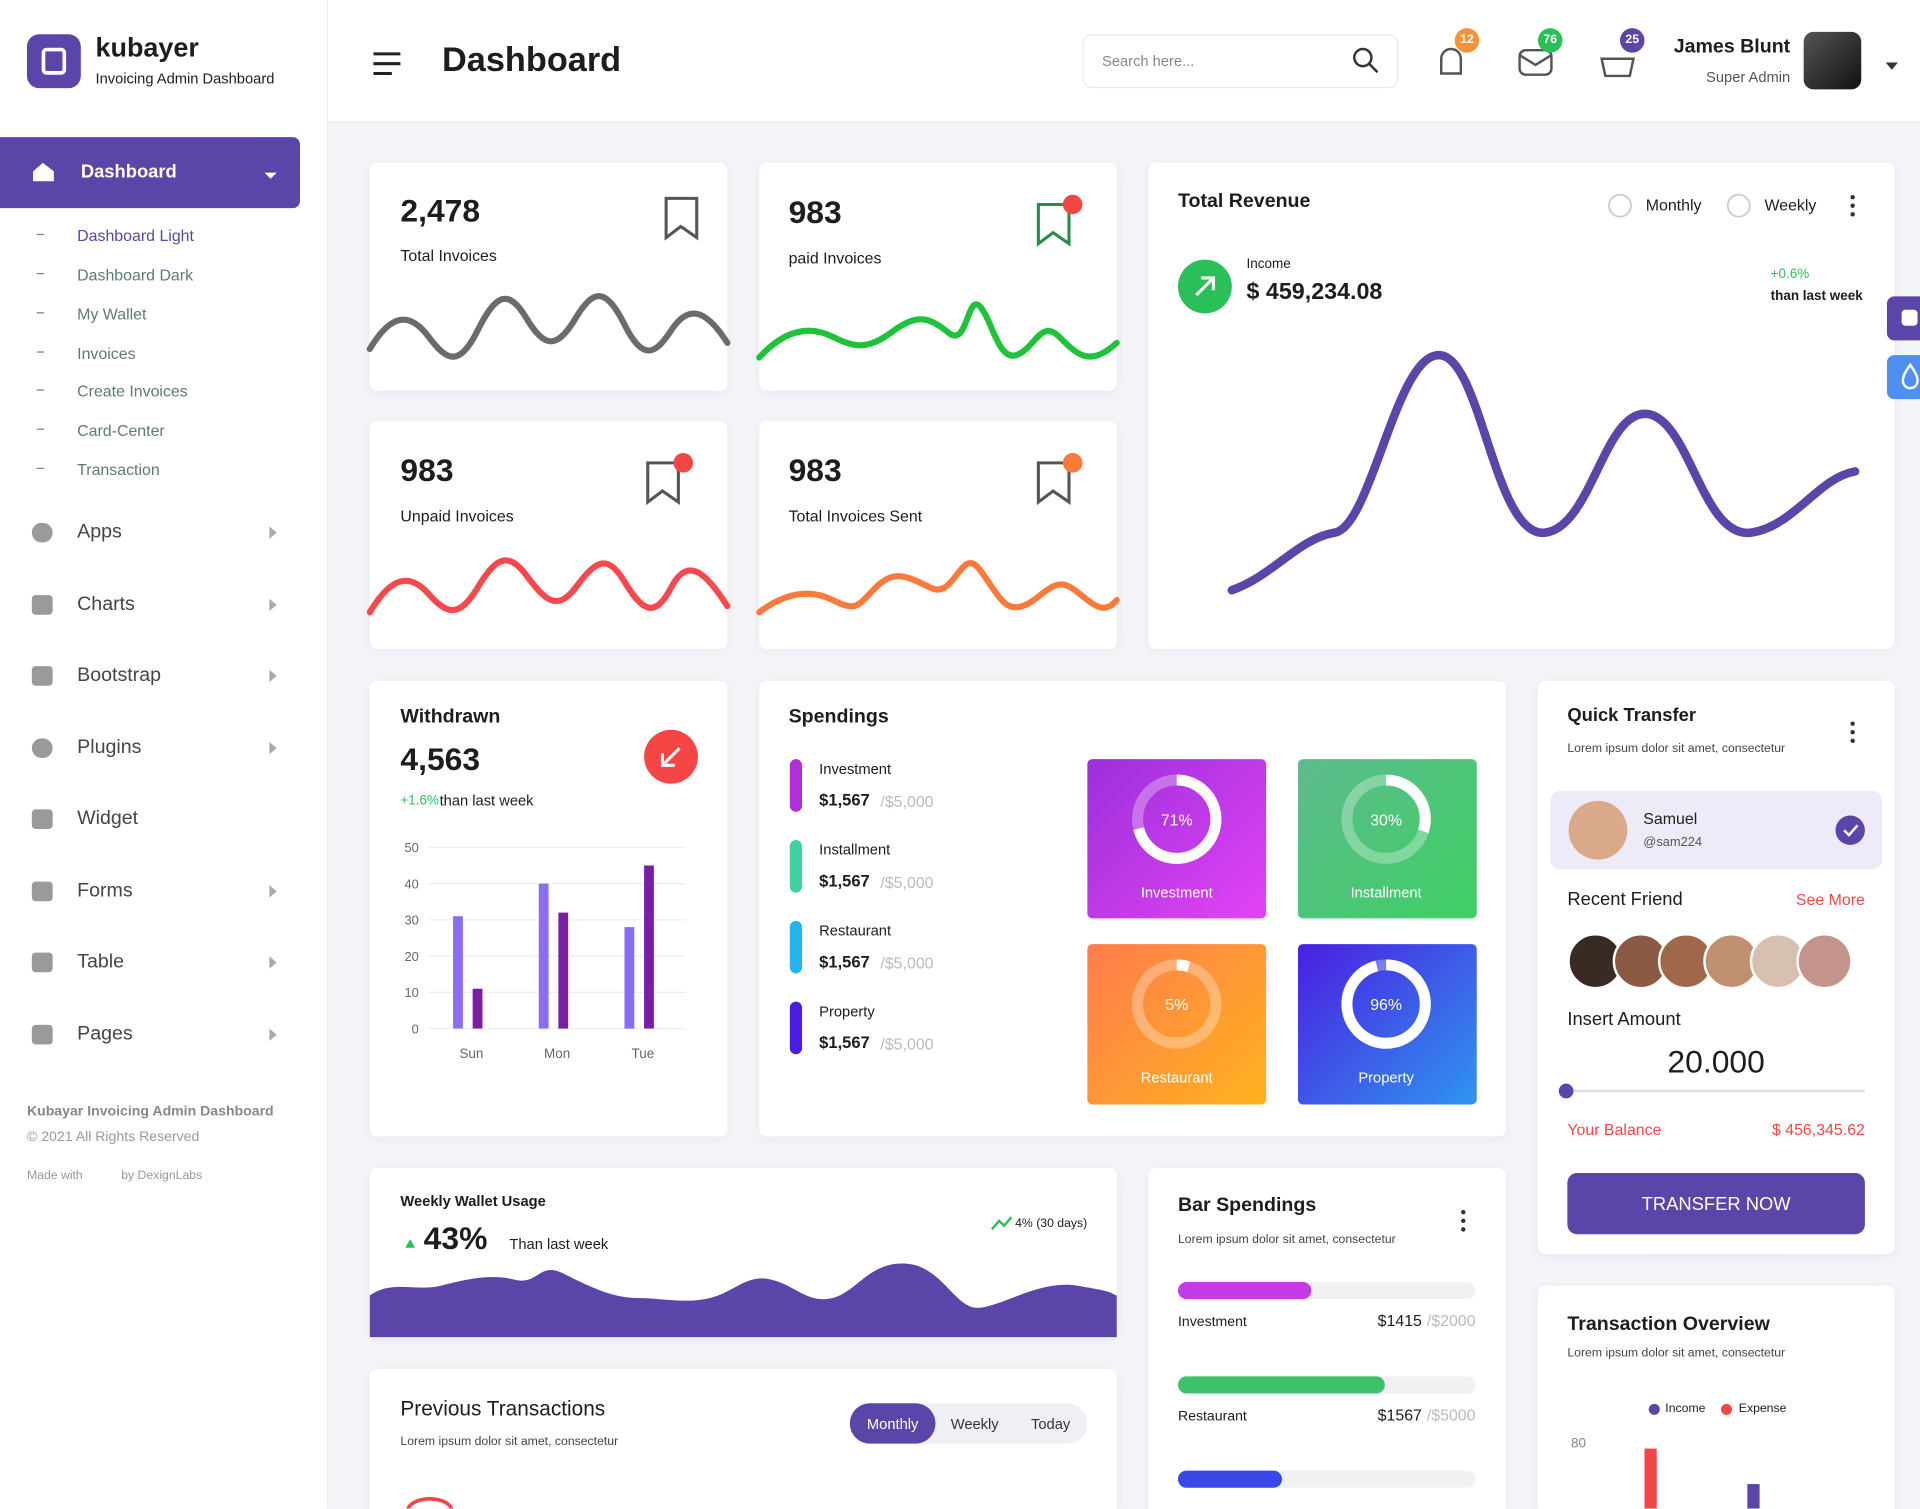 The height and width of the screenshot is (1509, 1920). What do you see at coordinates (135, 275) in the screenshot?
I see `submenu-item: Dashboard Dark` at bounding box center [135, 275].